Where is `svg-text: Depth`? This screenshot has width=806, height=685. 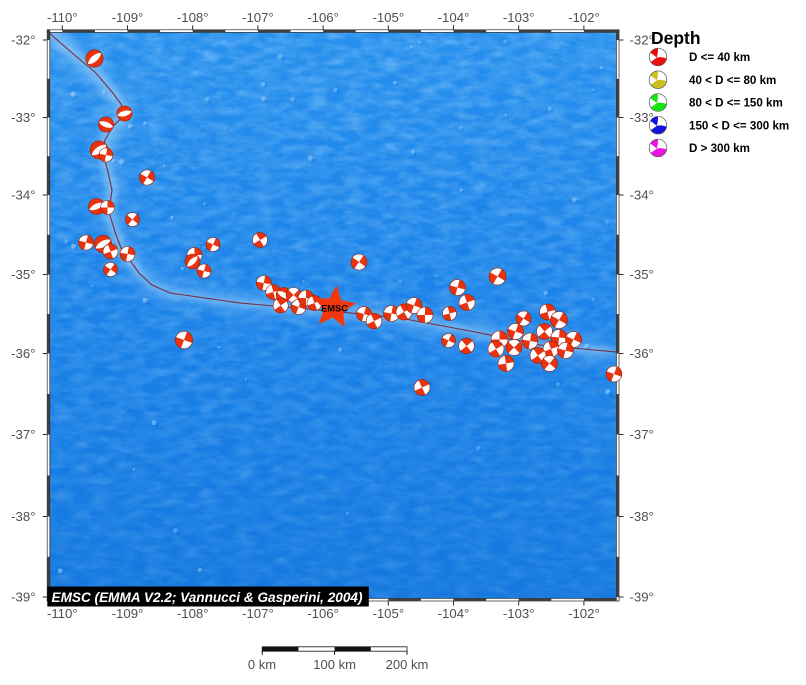 svg-text: Depth is located at coordinates (676, 38).